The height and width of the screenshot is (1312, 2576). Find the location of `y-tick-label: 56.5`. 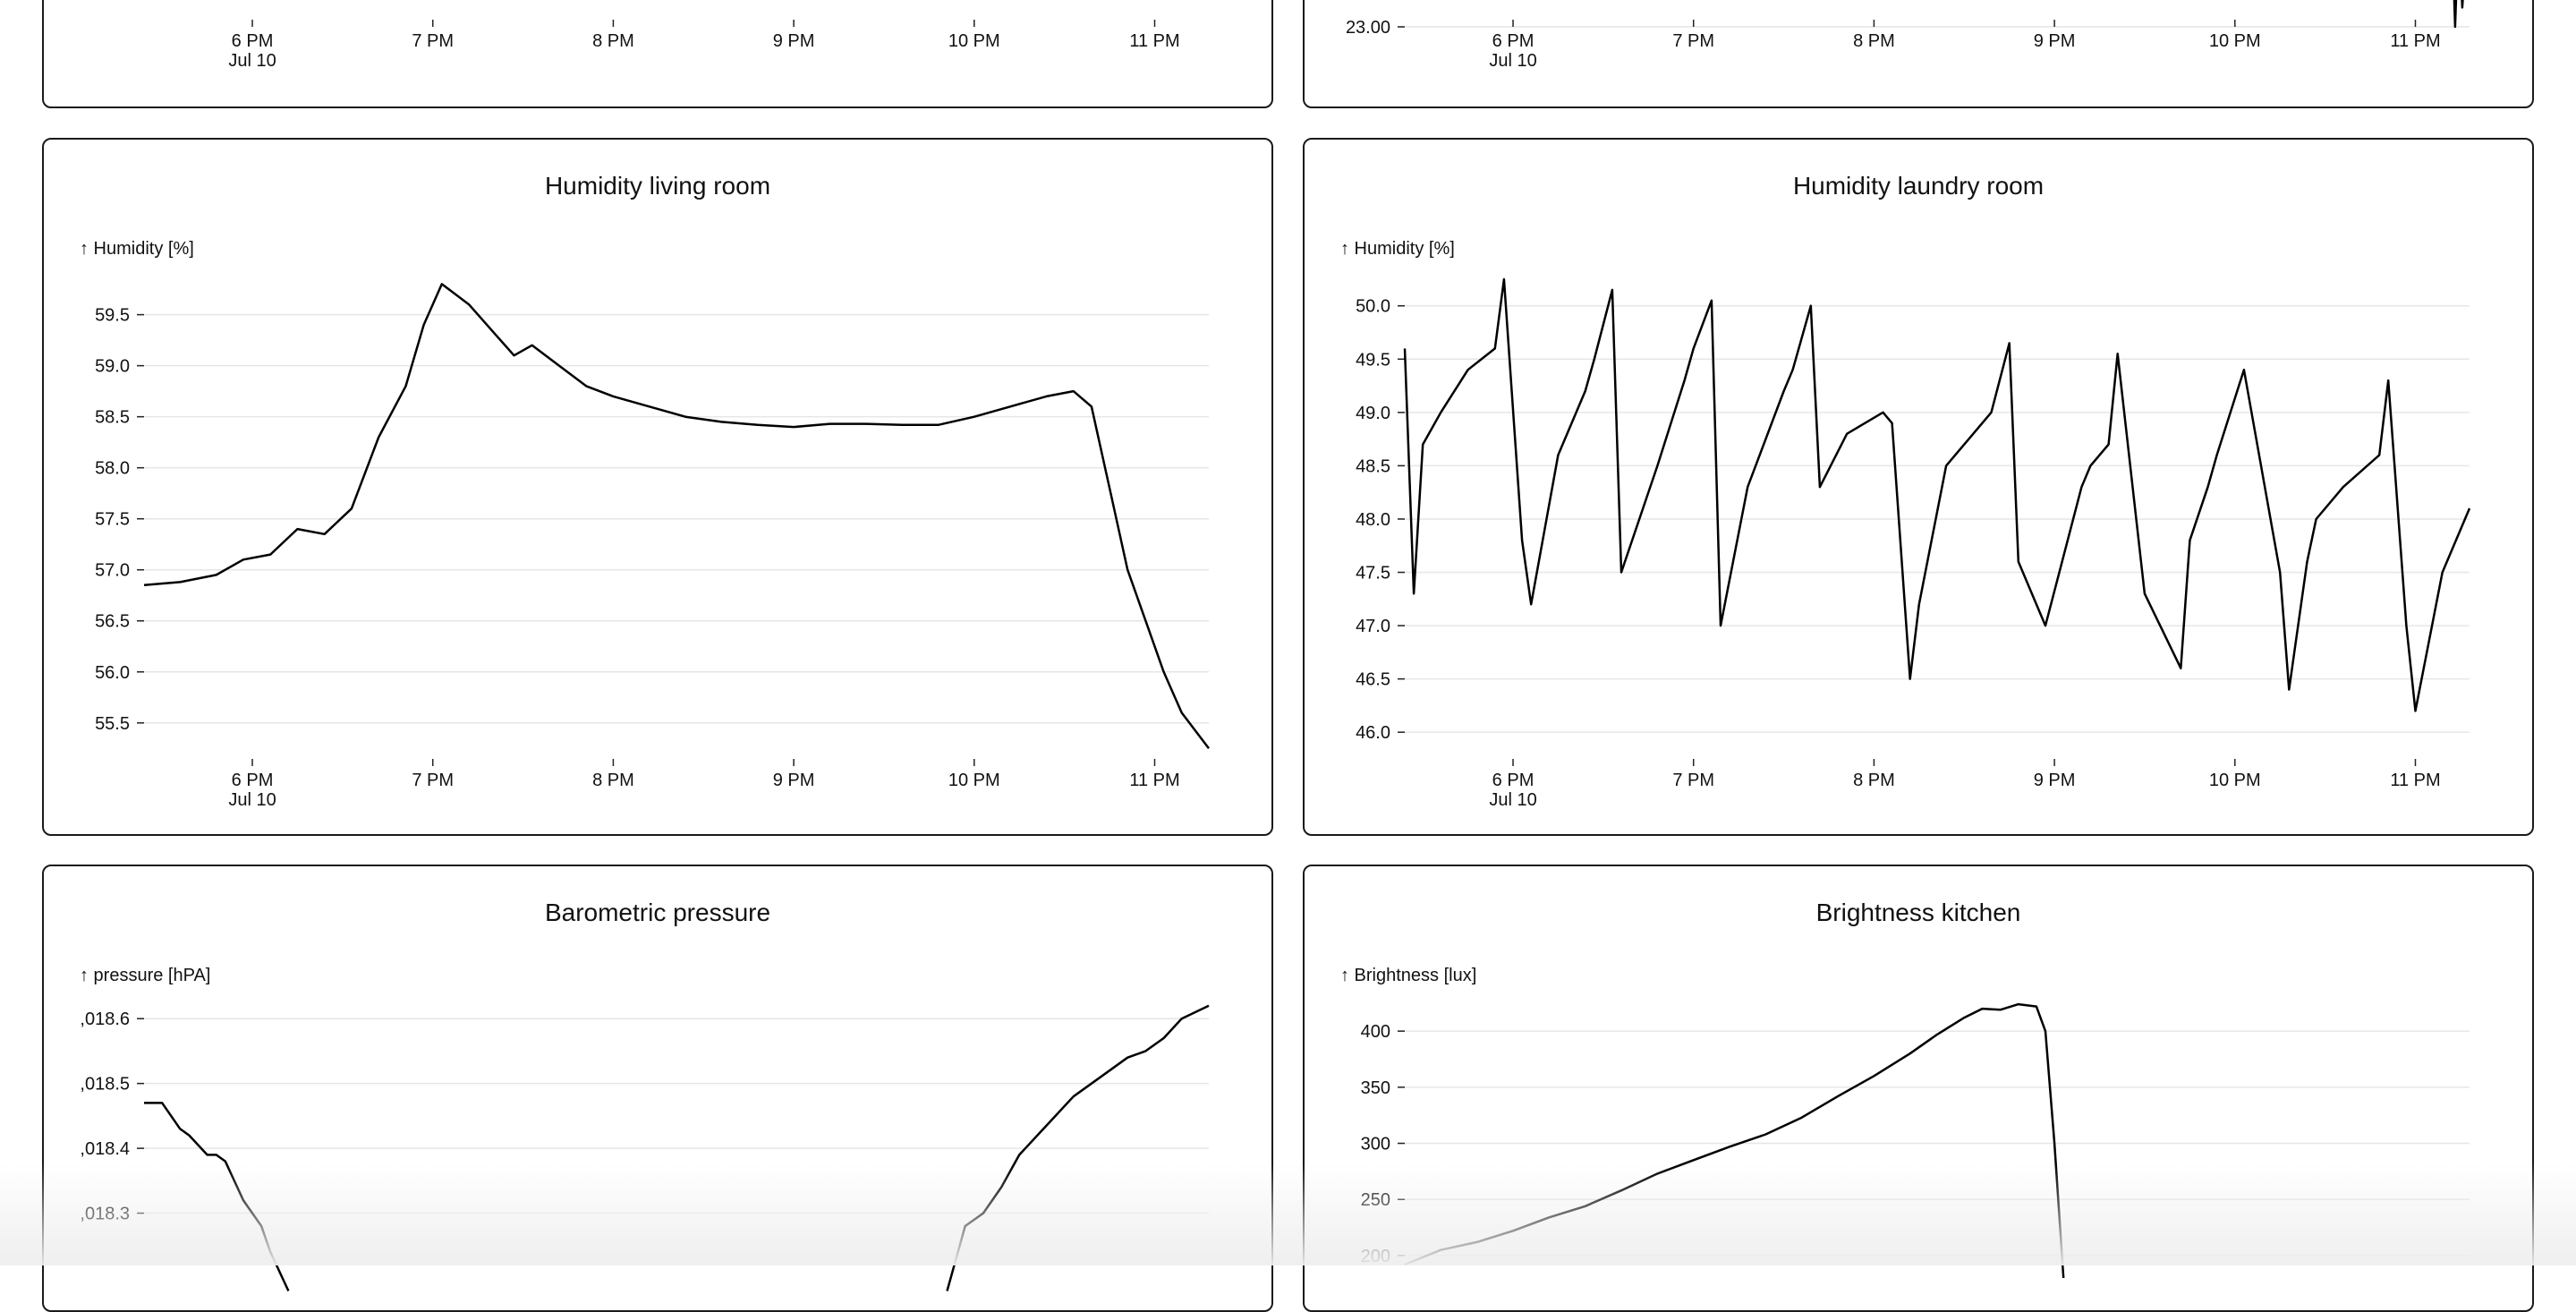

y-tick-label: 56.5 is located at coordinates (112, 622).